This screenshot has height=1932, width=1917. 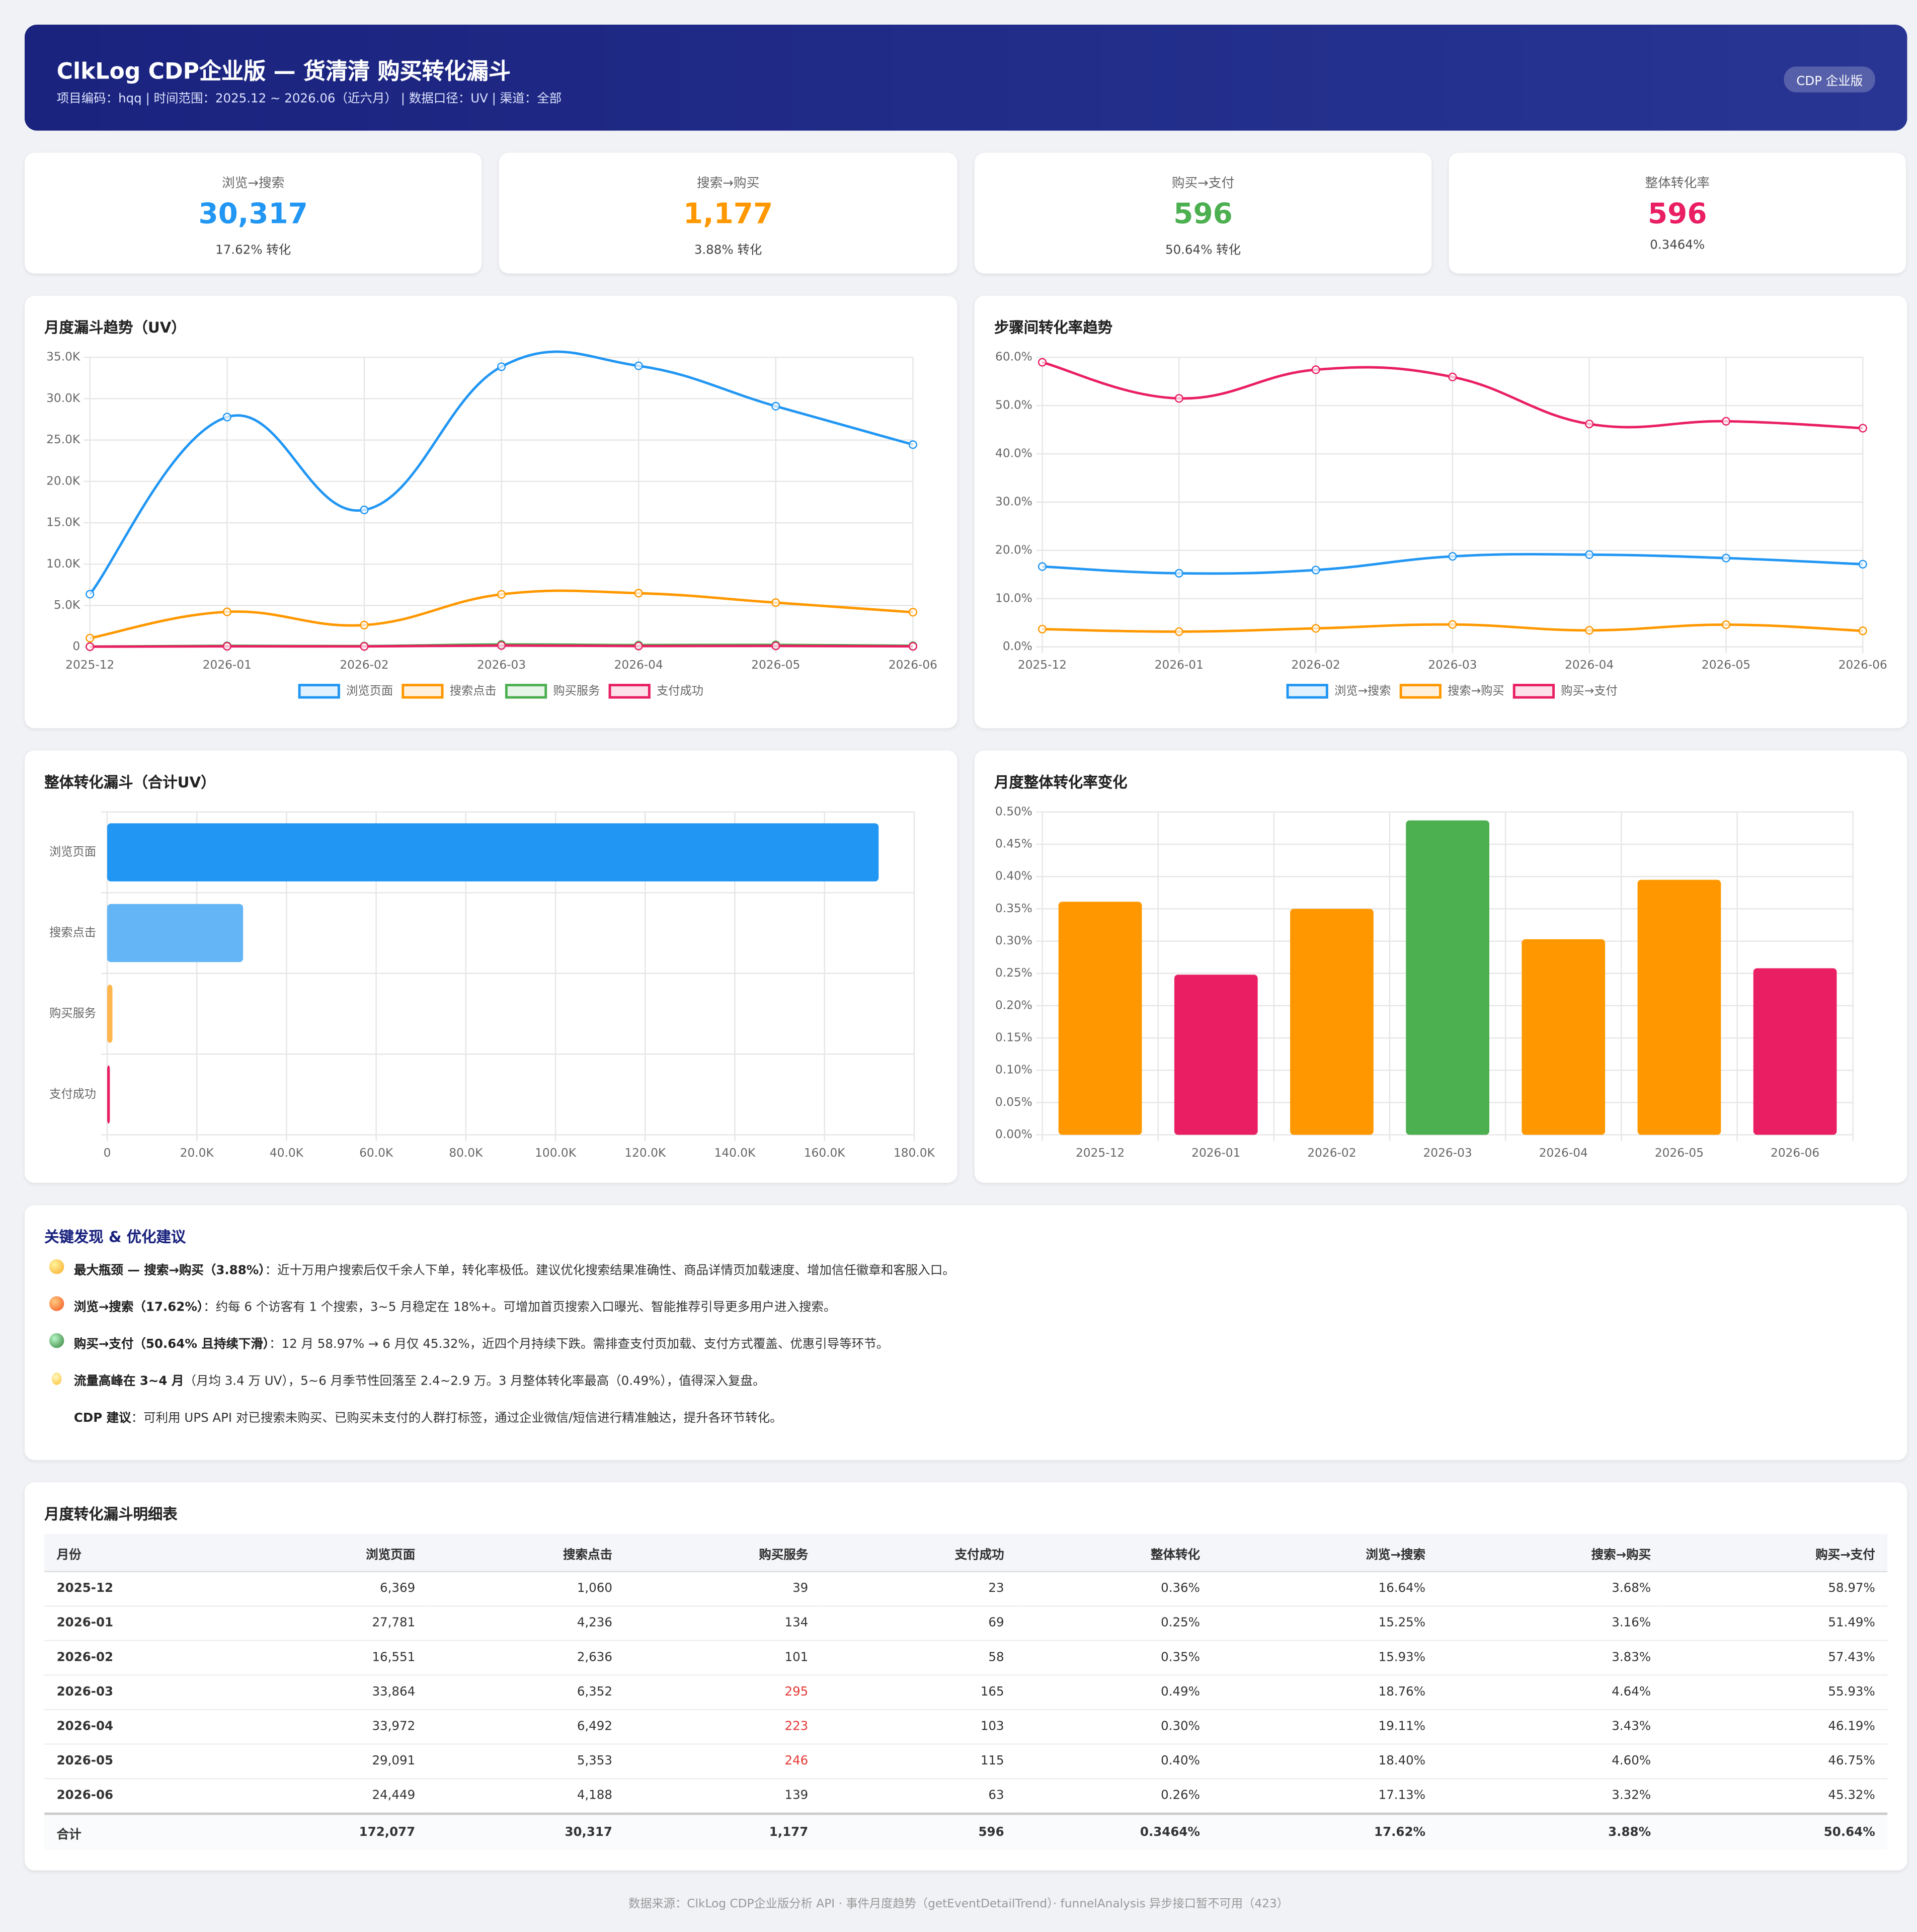 What do you see at coordinates (1061, 782) in the screenshot?
I see `chart-title: 月度整体转化率变化` at bounding box center [1061, 782].